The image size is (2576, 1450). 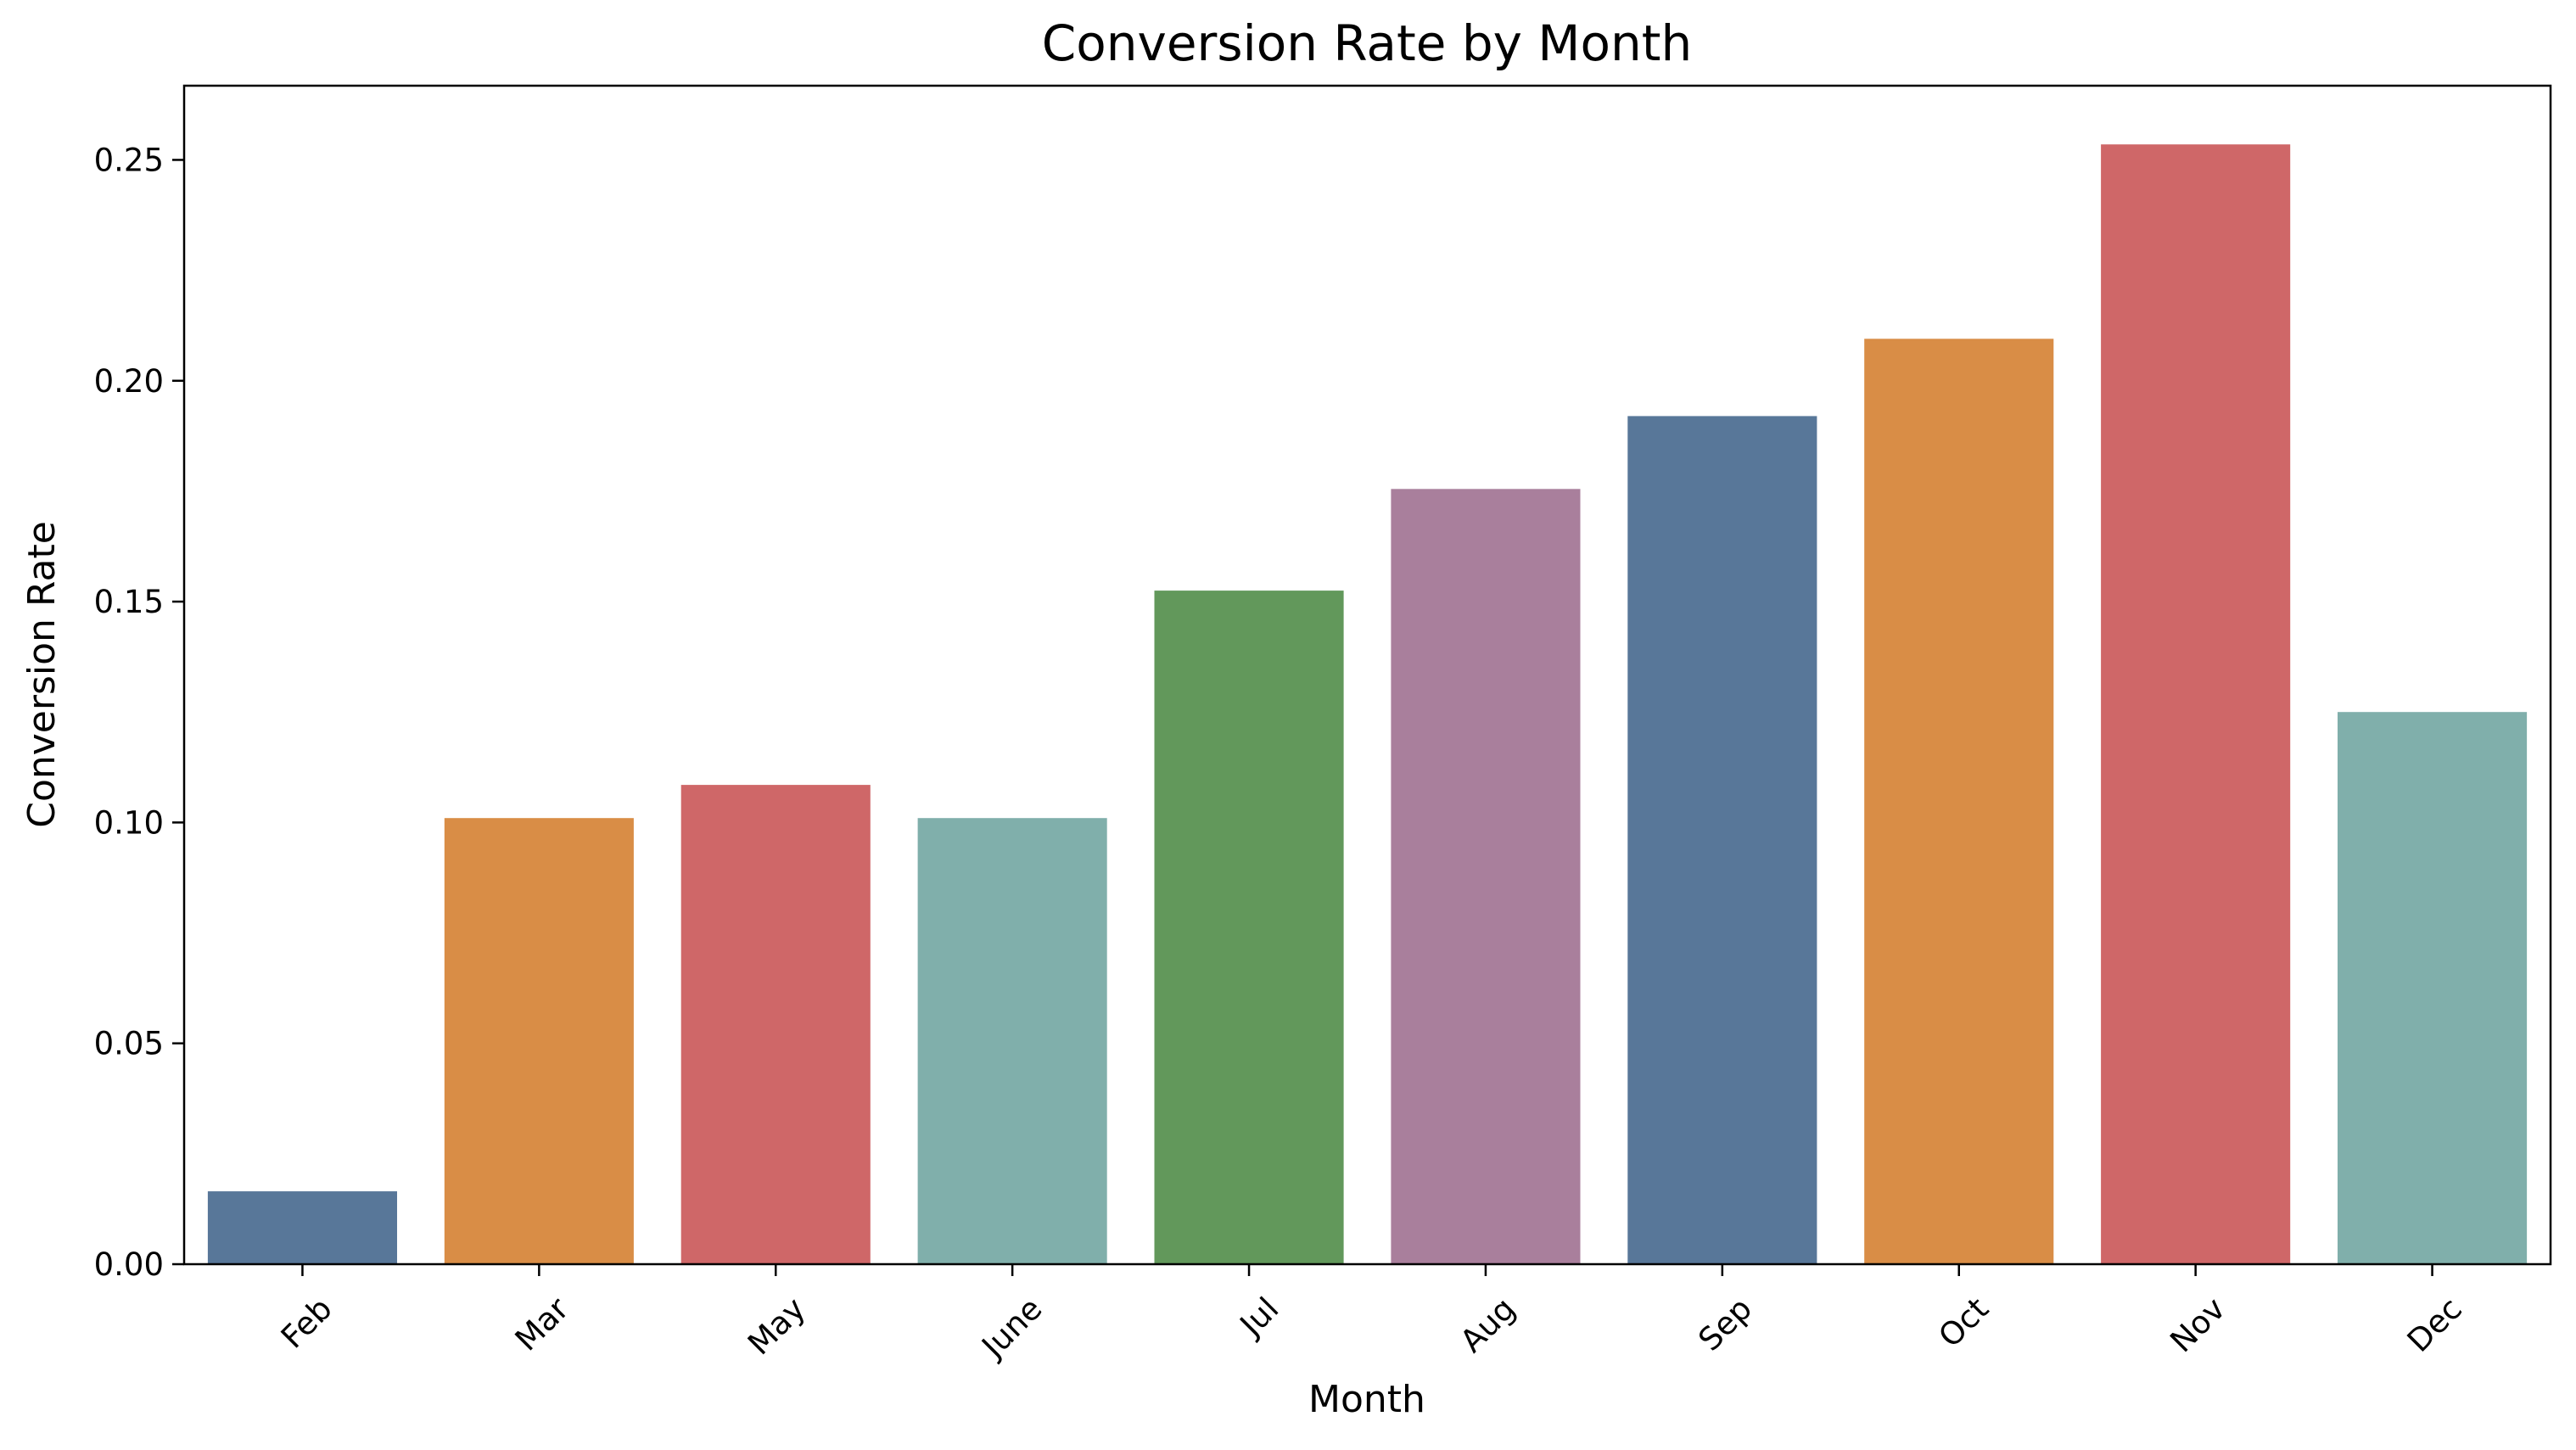 What do you see at coordinates (129, 1264) in the screenshot?
I see `y-tick-label: 0.00` at bounding box center [129, 1264].